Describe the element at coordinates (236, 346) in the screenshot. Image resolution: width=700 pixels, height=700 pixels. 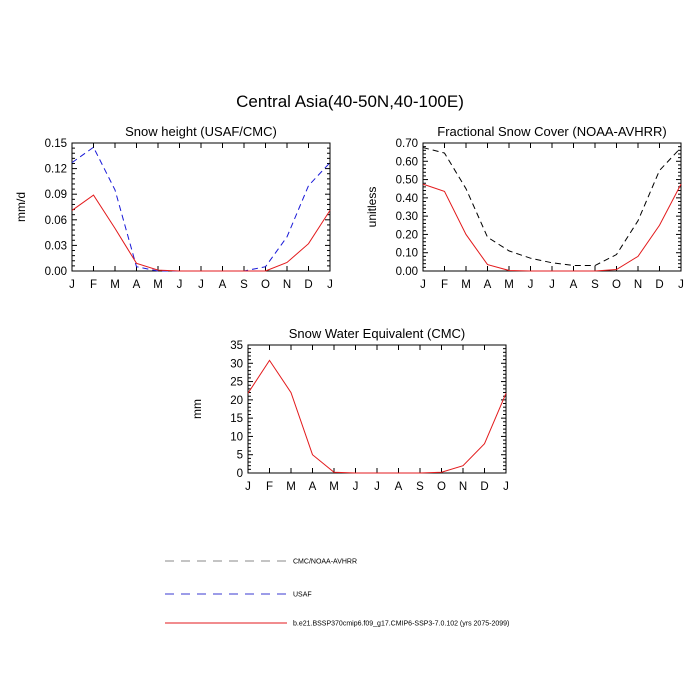
I see `y-tick-label: 35` at that location.